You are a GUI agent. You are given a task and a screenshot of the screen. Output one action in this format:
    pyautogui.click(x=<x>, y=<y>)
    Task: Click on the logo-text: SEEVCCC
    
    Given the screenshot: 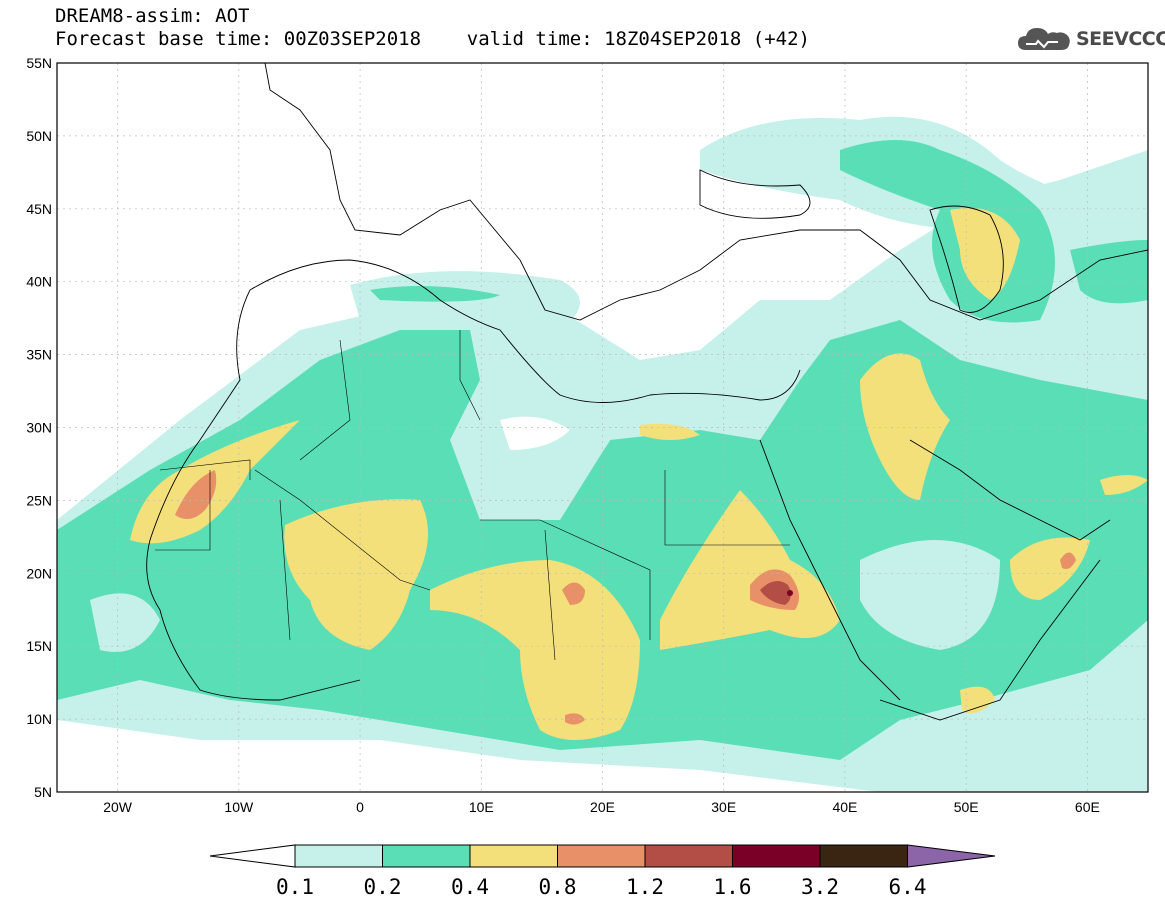 What is the action you would take?
    pyautogui.click(x=1120, y=39)
    